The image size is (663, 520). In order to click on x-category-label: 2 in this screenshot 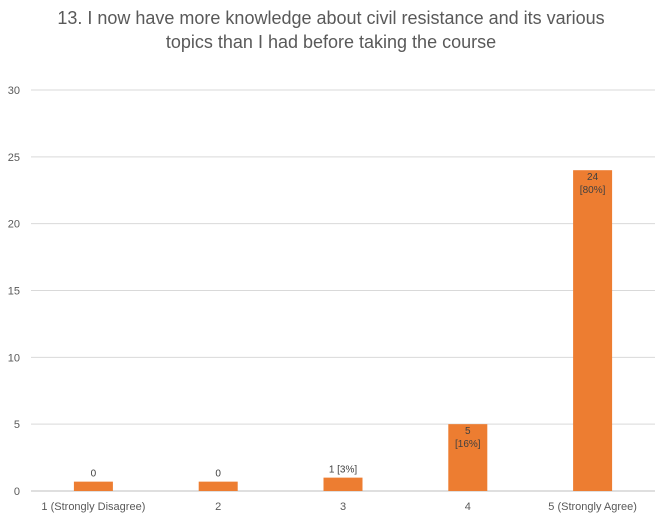, I will do `click(218, 507)`.